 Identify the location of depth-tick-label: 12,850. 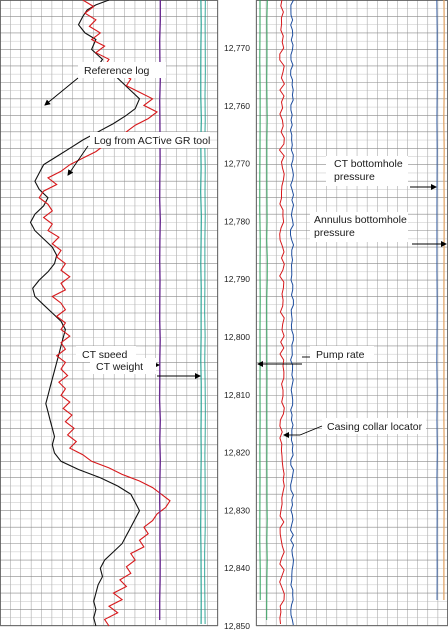
(237, 626).